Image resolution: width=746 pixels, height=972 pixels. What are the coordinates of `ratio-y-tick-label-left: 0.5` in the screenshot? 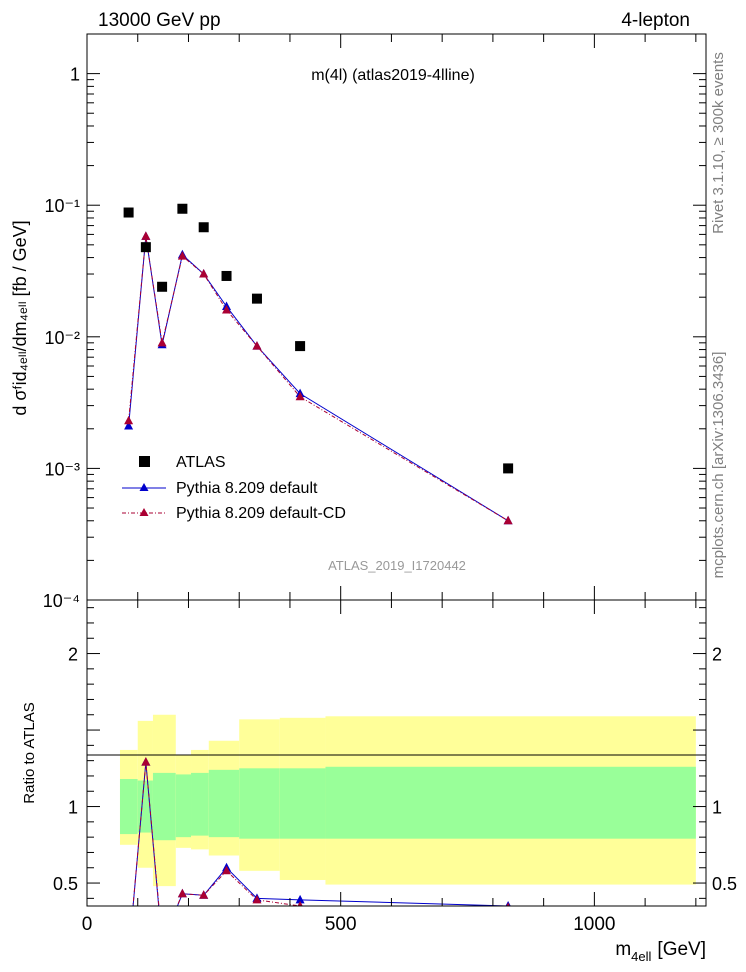 It's located at (65, 884).